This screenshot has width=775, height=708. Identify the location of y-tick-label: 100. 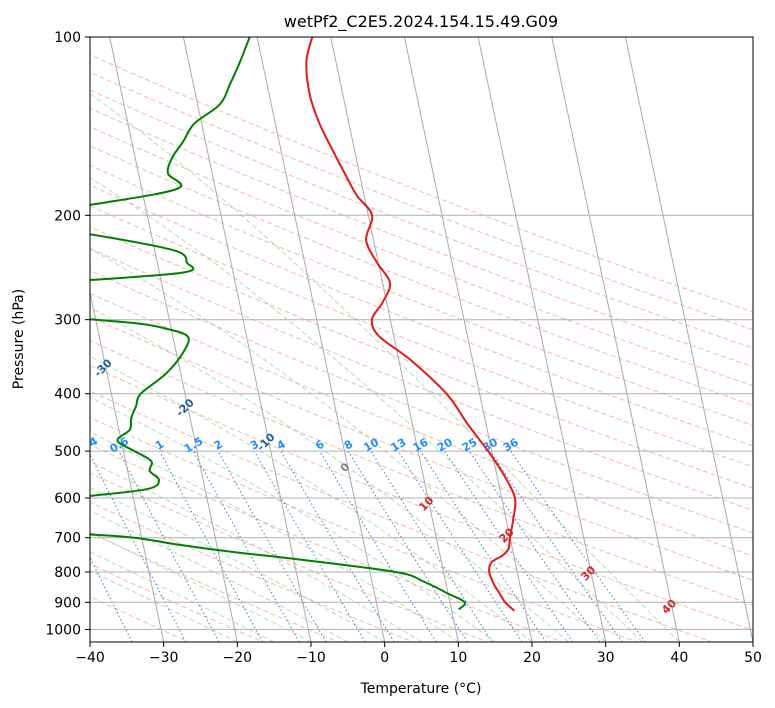
(67, 38).